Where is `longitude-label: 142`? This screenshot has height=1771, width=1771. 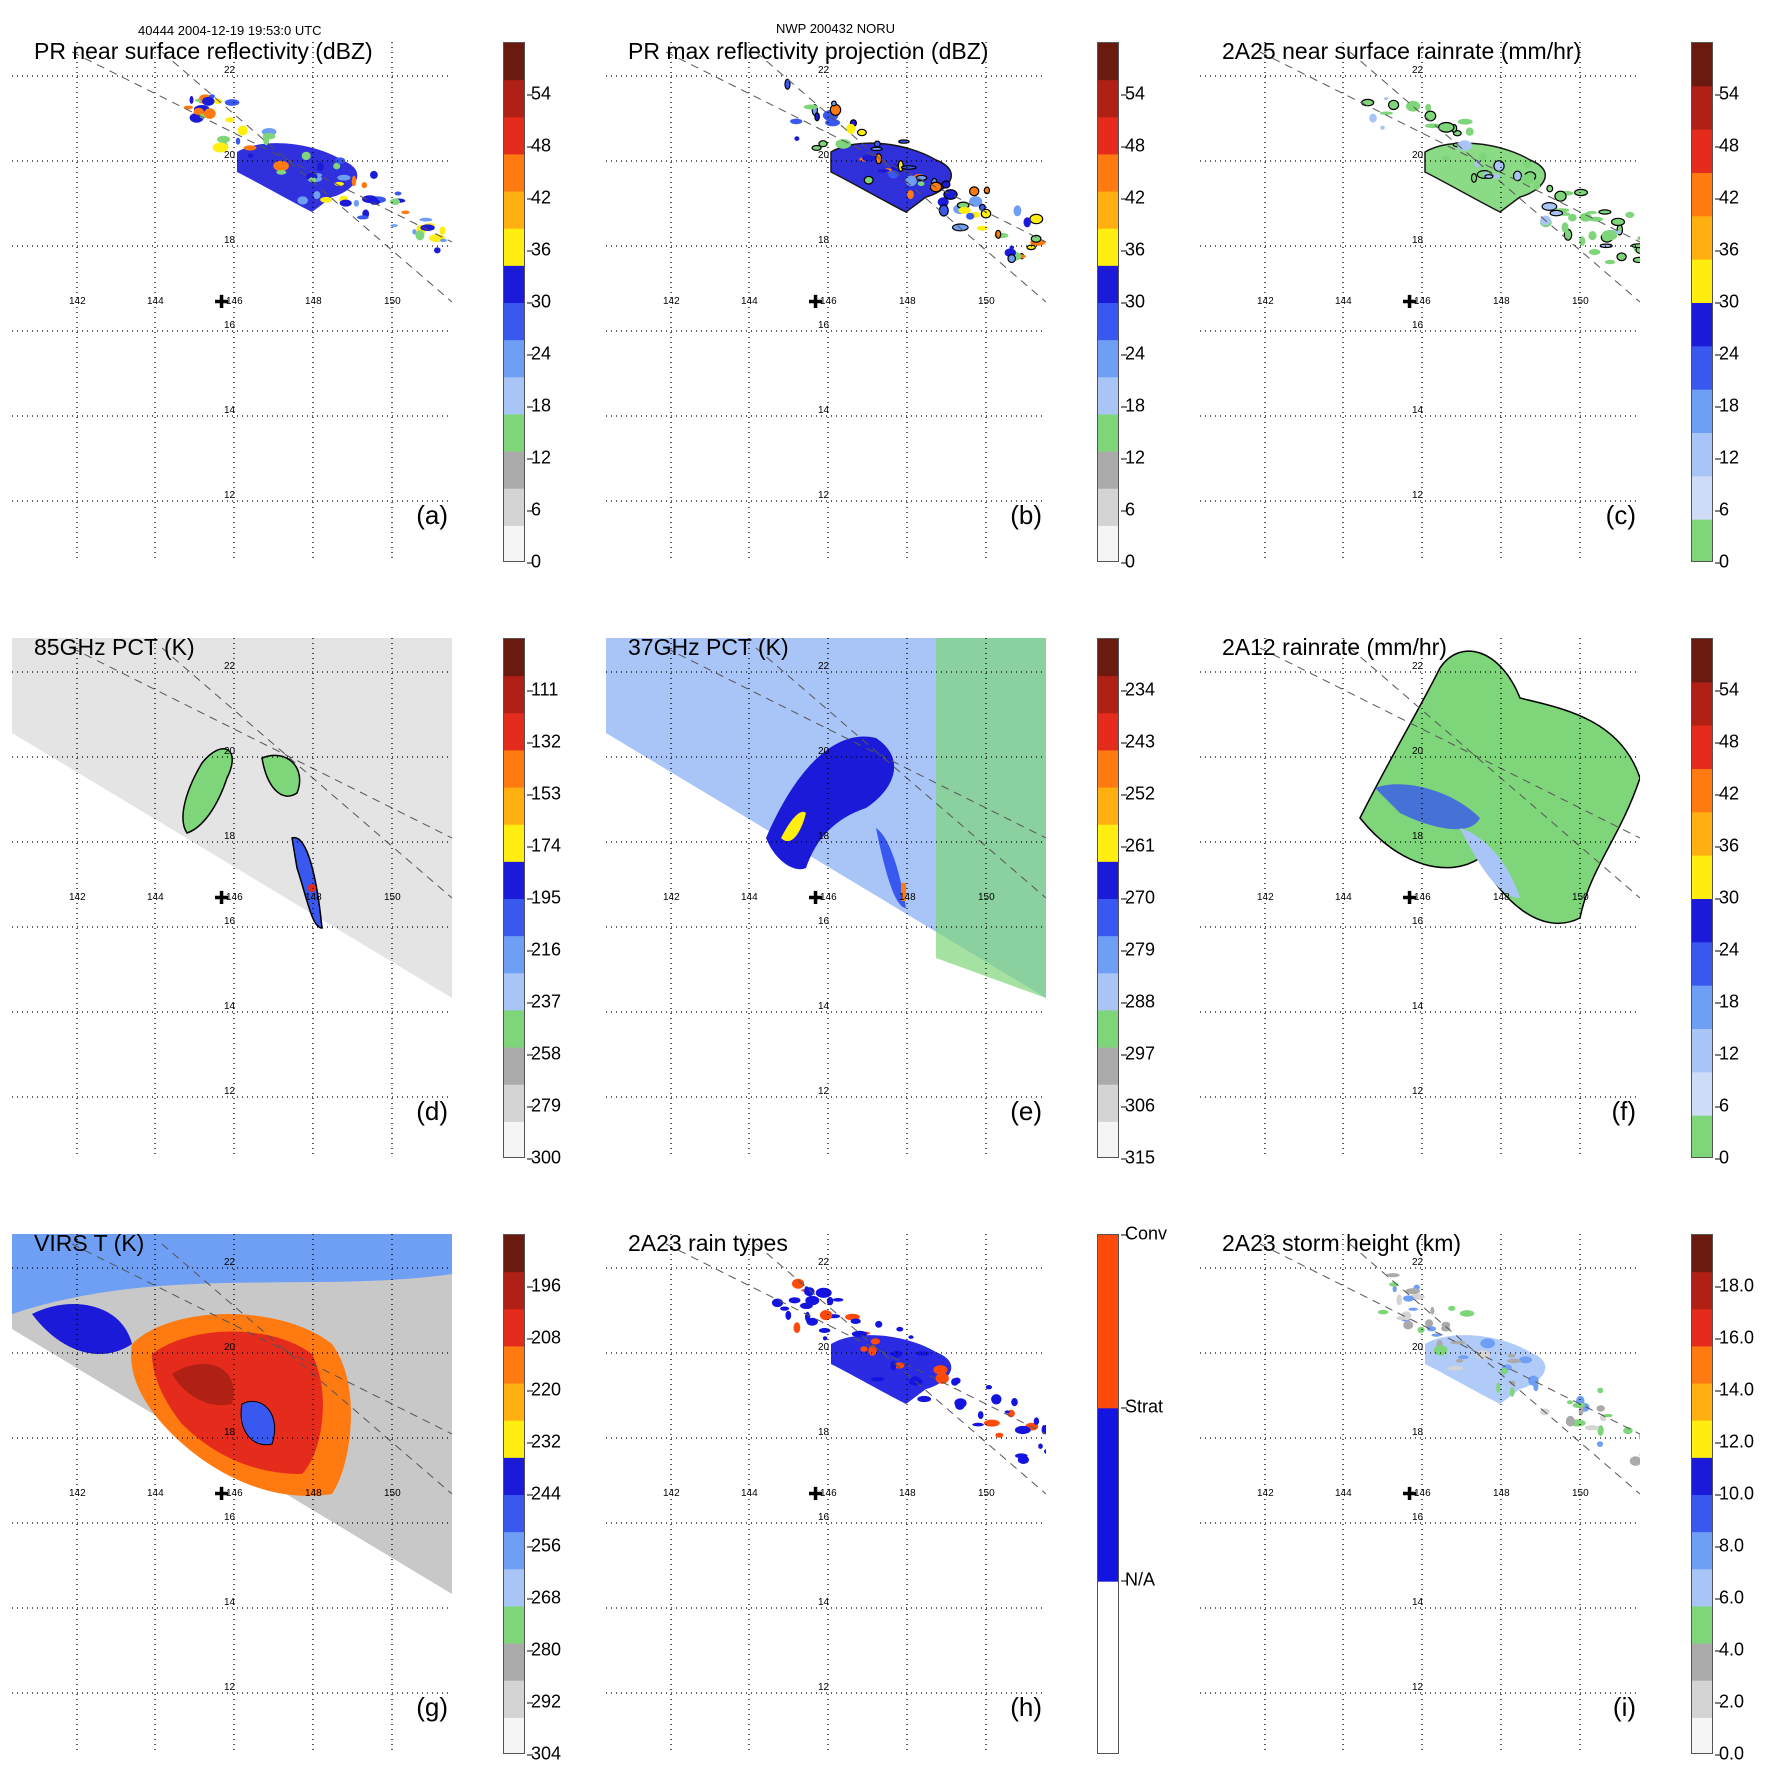 longitude-label: 142 is located at coordinates (77, 1493).